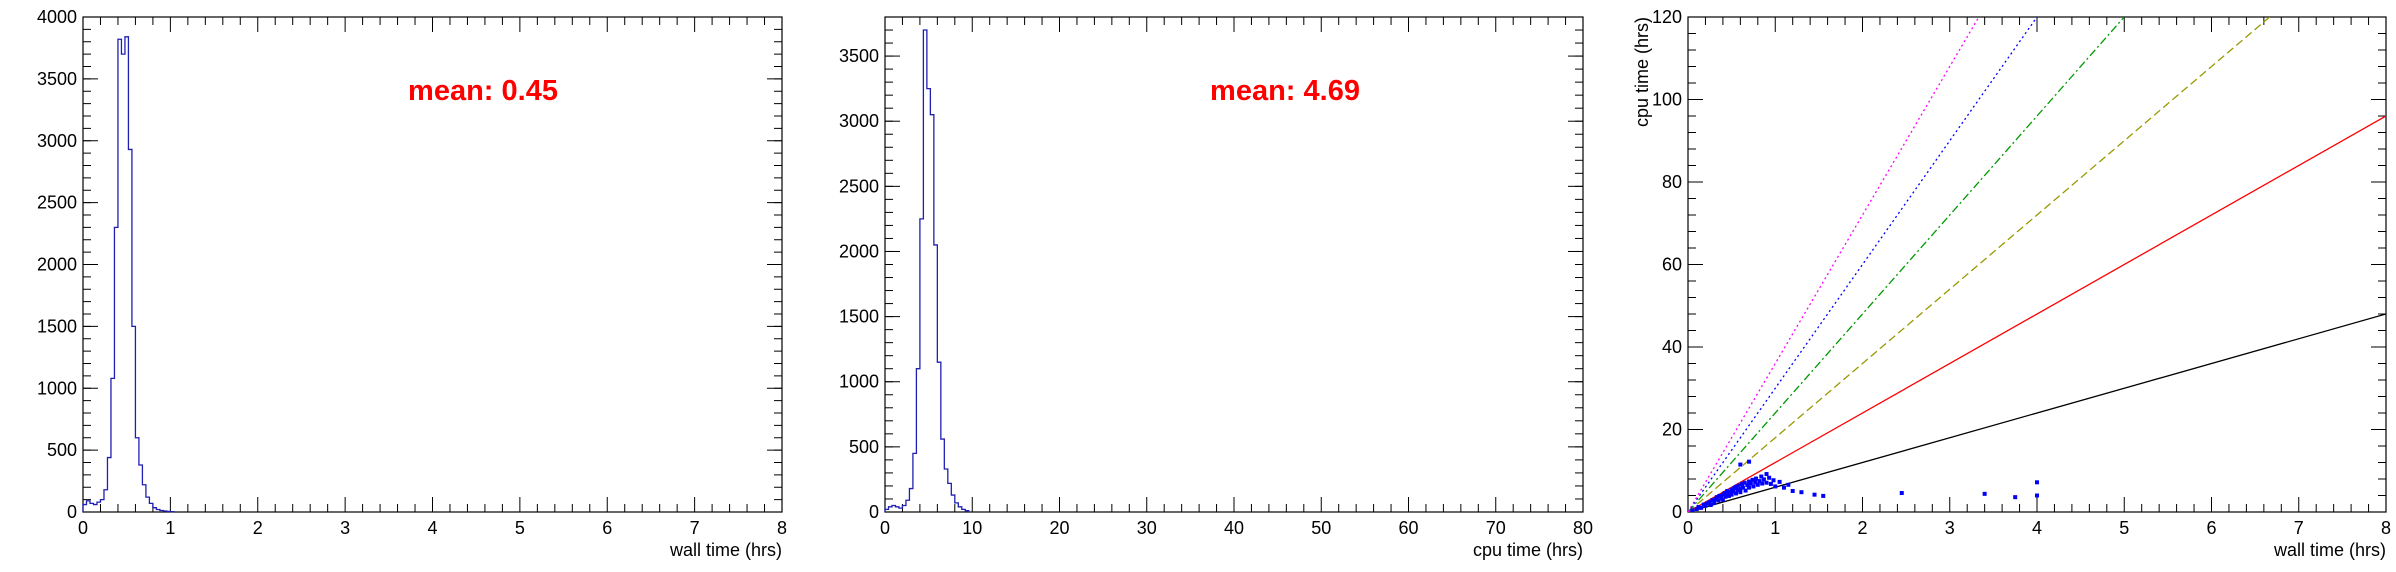 The height and width of the screenshot is (572, 2396). Describe the element at coordinates (859, 56) in the screenshot. I see `y-tick-label: 3500` at that location.